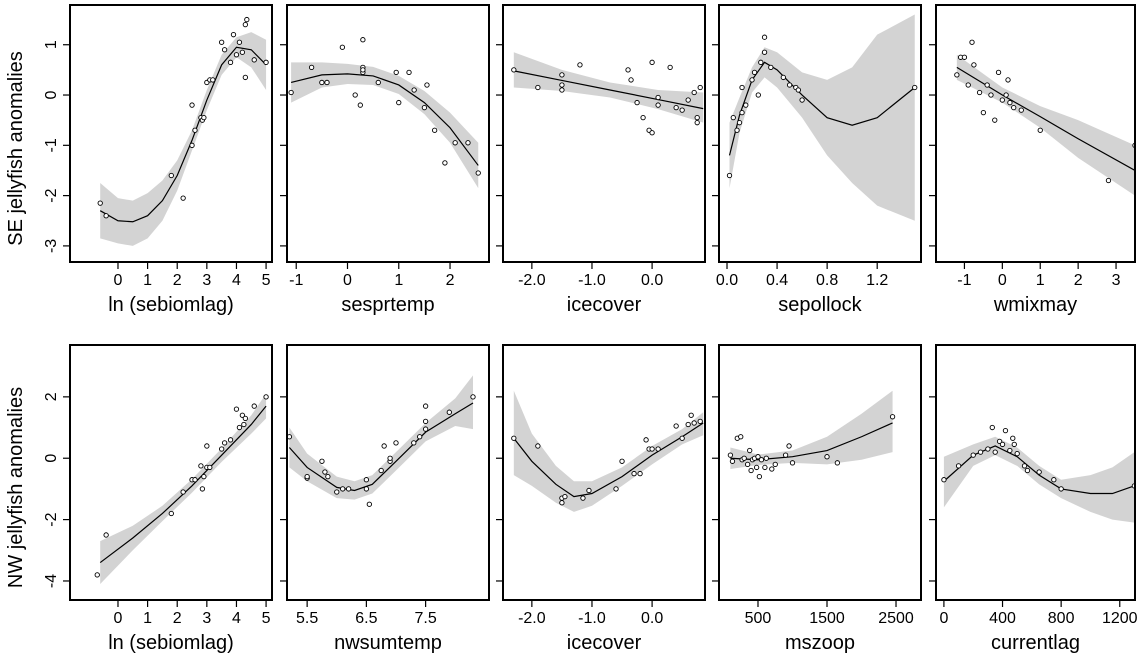  What do you see at coordinates (1035, 305) in the screenshot?
I see `x-axis-title: wmixmay` at bounding box center [1035, 305].